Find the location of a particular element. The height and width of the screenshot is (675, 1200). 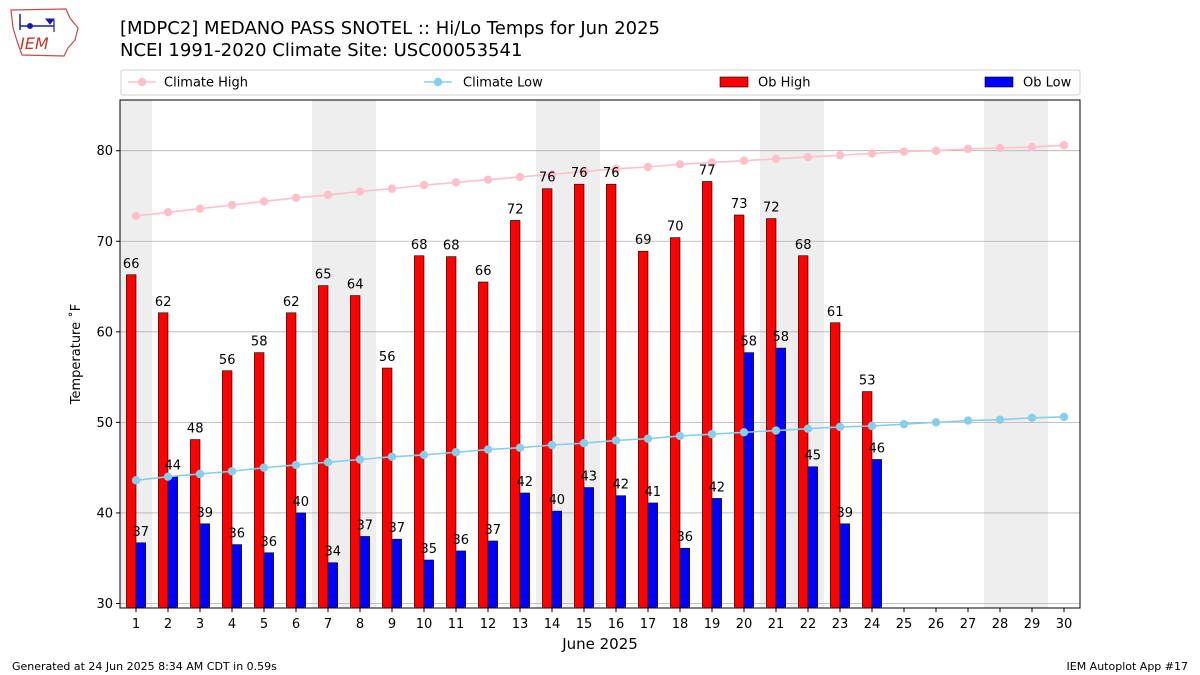

ob-high-label: 70 is located at coordinates (675, 227).